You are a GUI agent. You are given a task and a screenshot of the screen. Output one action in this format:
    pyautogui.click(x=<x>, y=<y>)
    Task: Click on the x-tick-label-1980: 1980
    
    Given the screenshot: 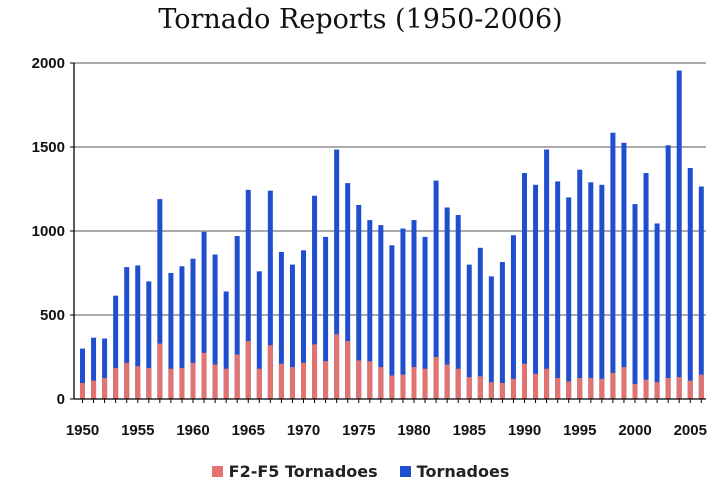 What is the action you would take?
    pyautogui.click(x=413, y=430)
    